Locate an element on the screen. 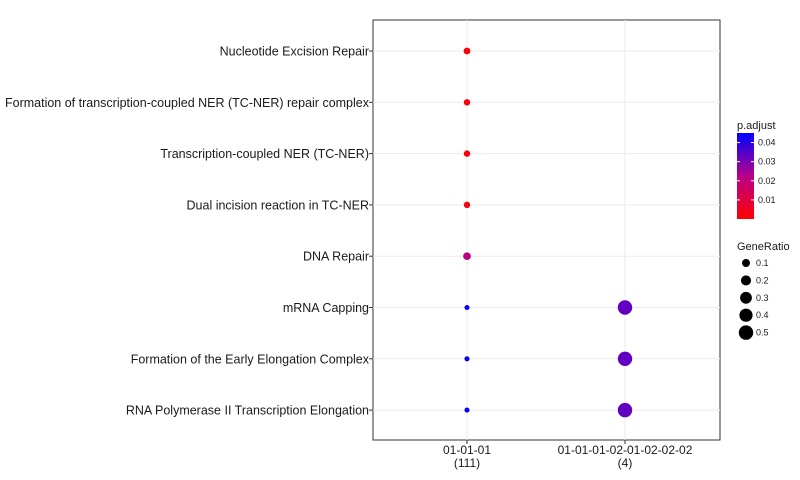  x-tick-count-label: (4) is located at coordinates (625, 463).